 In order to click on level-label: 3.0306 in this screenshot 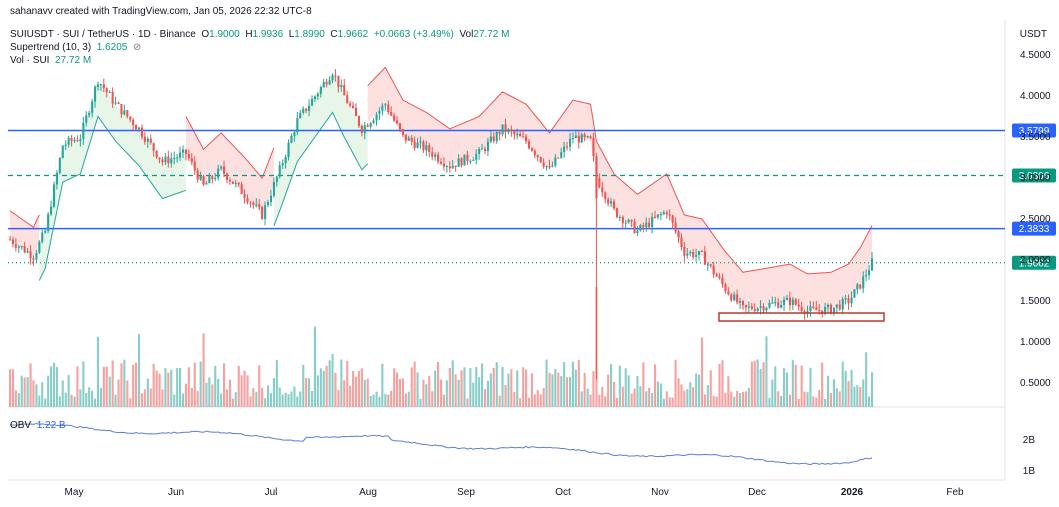, I will do `click(1034, 176)`.